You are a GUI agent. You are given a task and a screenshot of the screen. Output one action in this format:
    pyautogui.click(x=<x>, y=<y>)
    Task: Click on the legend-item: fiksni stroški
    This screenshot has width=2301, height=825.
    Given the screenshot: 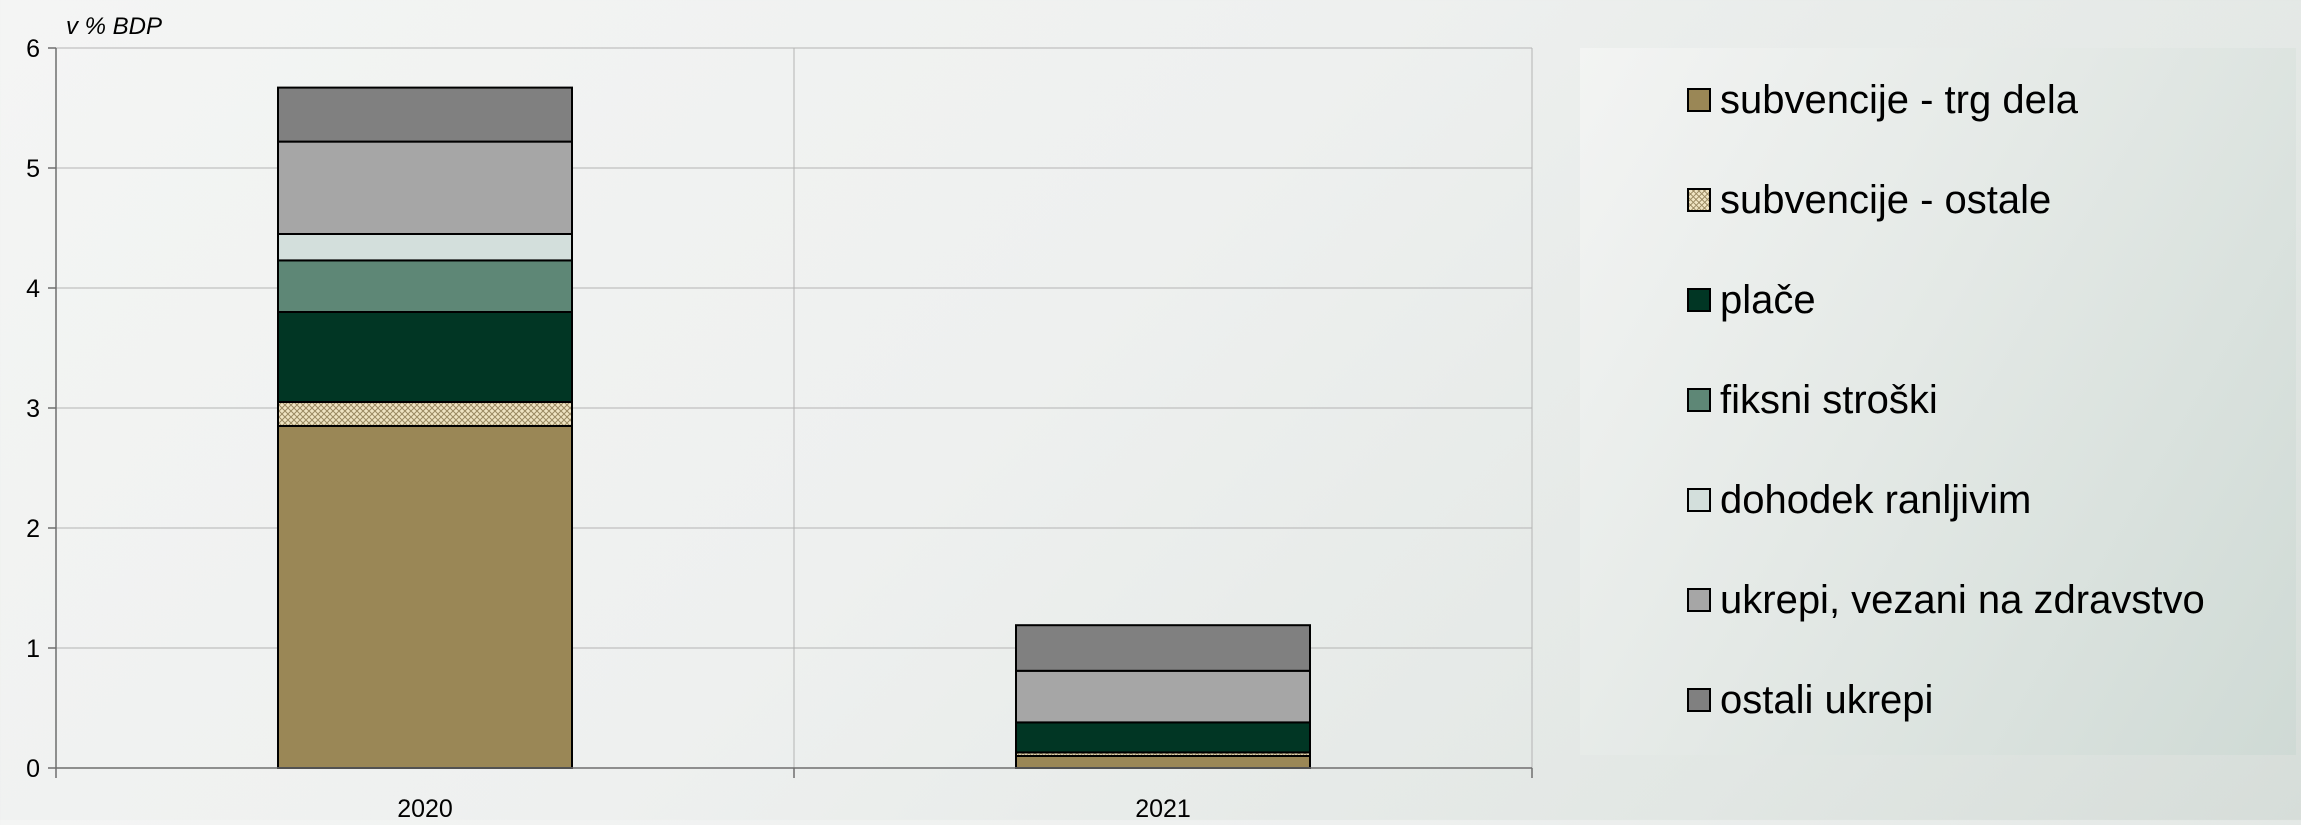 What is the action you would take?
    pyautogui.click(x=1812, y=400)
    